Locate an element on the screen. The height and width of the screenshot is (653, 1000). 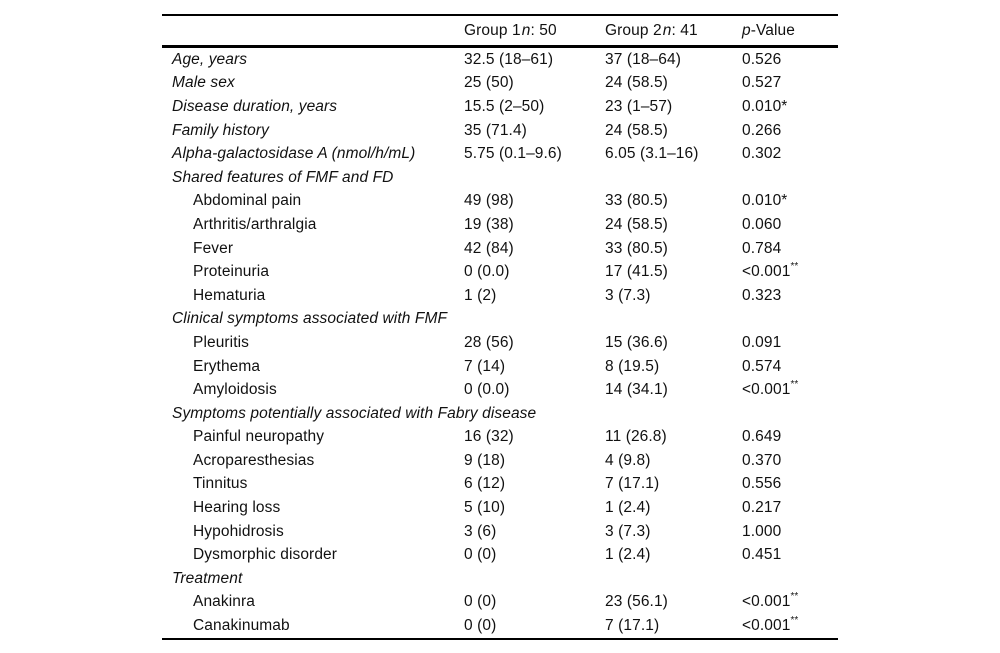
row-label-text: Dysmorphic disorder is located at coordinates (265, 555).